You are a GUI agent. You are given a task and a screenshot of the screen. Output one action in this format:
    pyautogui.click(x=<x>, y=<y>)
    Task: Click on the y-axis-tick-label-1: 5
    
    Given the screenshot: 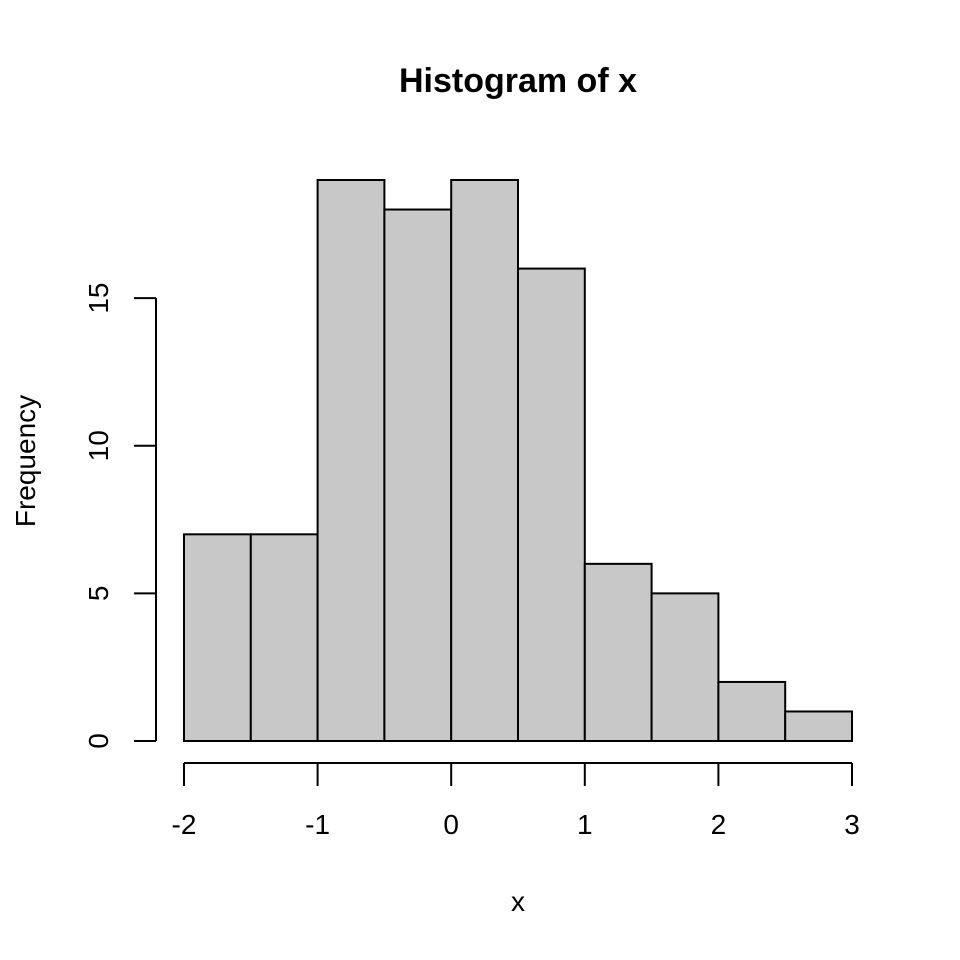 What is the action you would take?
    pyautogui.click(x=98, y=594)
    